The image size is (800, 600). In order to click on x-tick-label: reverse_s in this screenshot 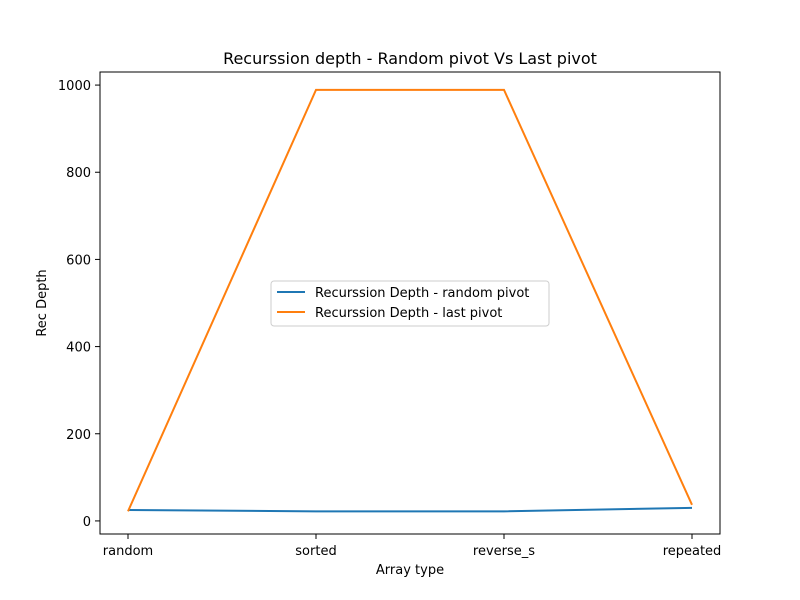, I will do `click(504, 551)`.